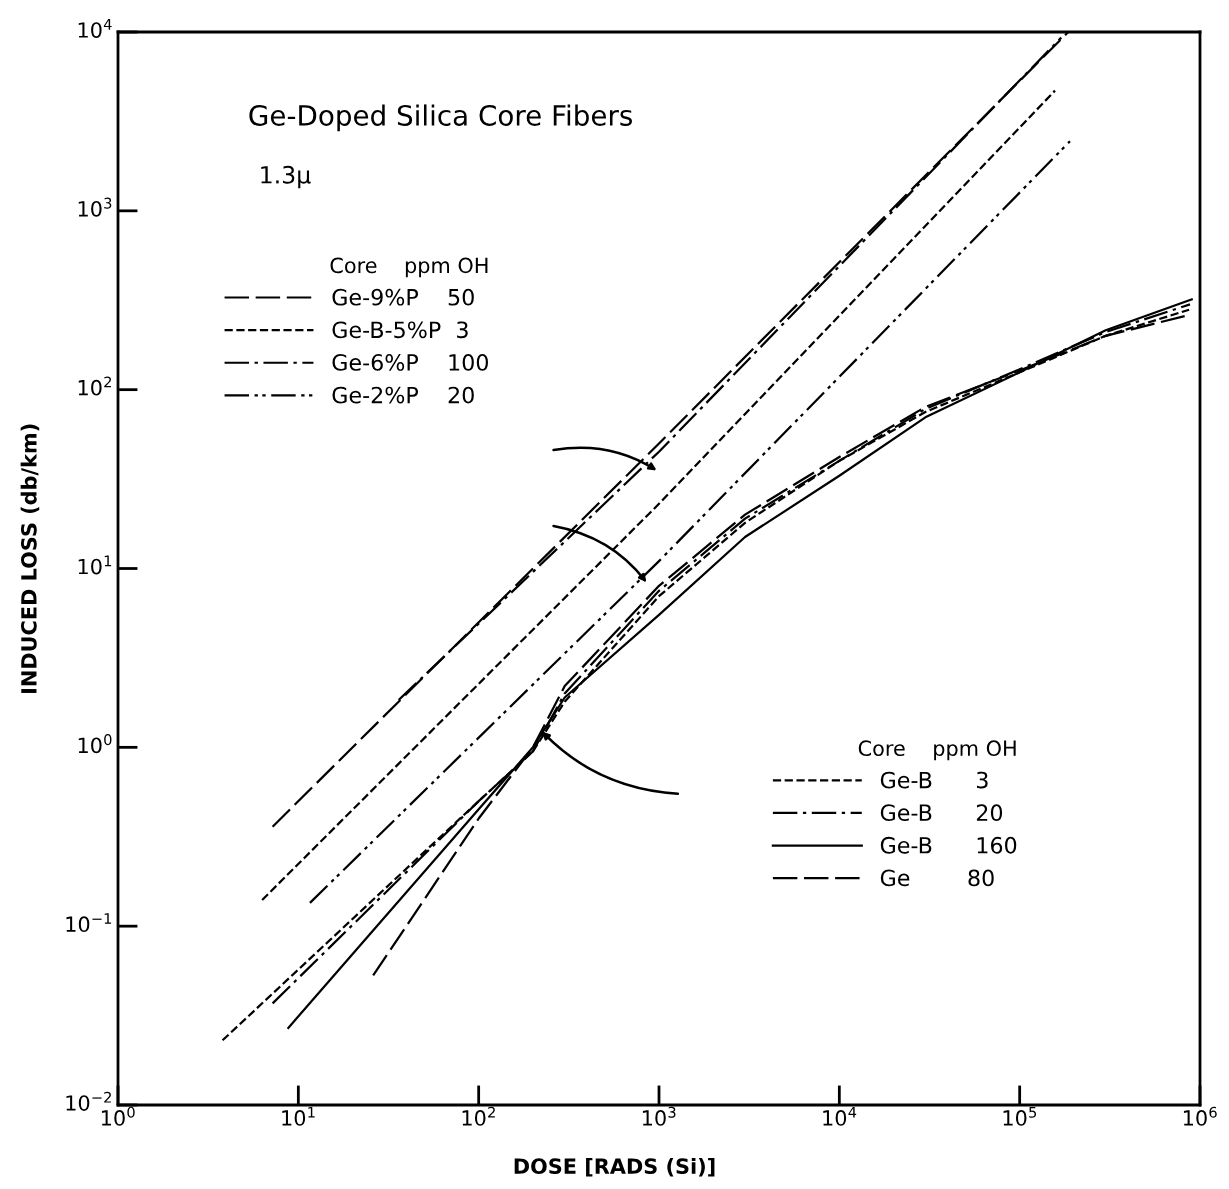 The image size is (1229, 1189). What do you see at coordinates (403, 395) in the screenshot?
I see `legend-label: Ge-2%P 20` at bounding box center [403, 395].